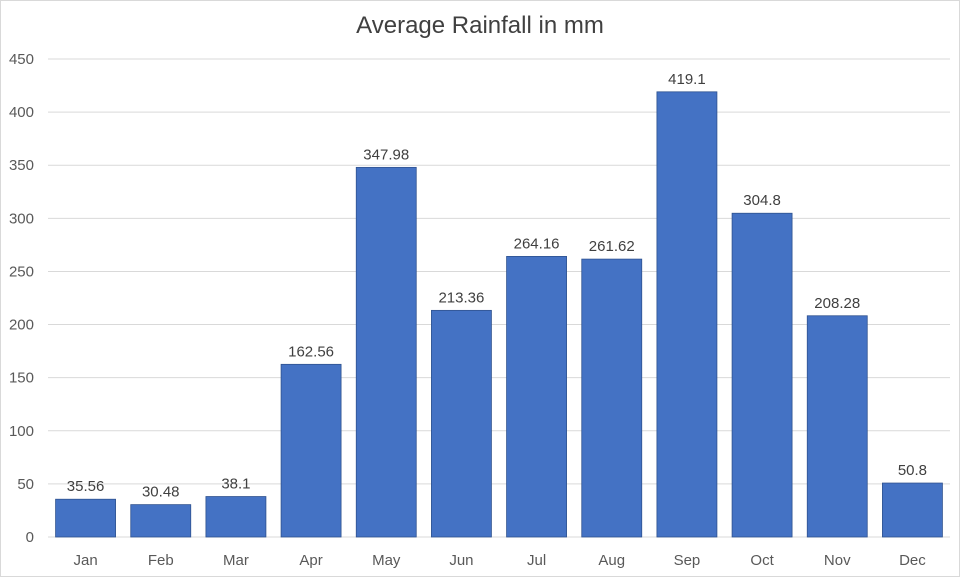 Image resolution: width=960 pixels, height=577 pixels. Describe the element at coordinates (837, 560) in the screenshot. I see `x-tick-label: Nov` at that location.